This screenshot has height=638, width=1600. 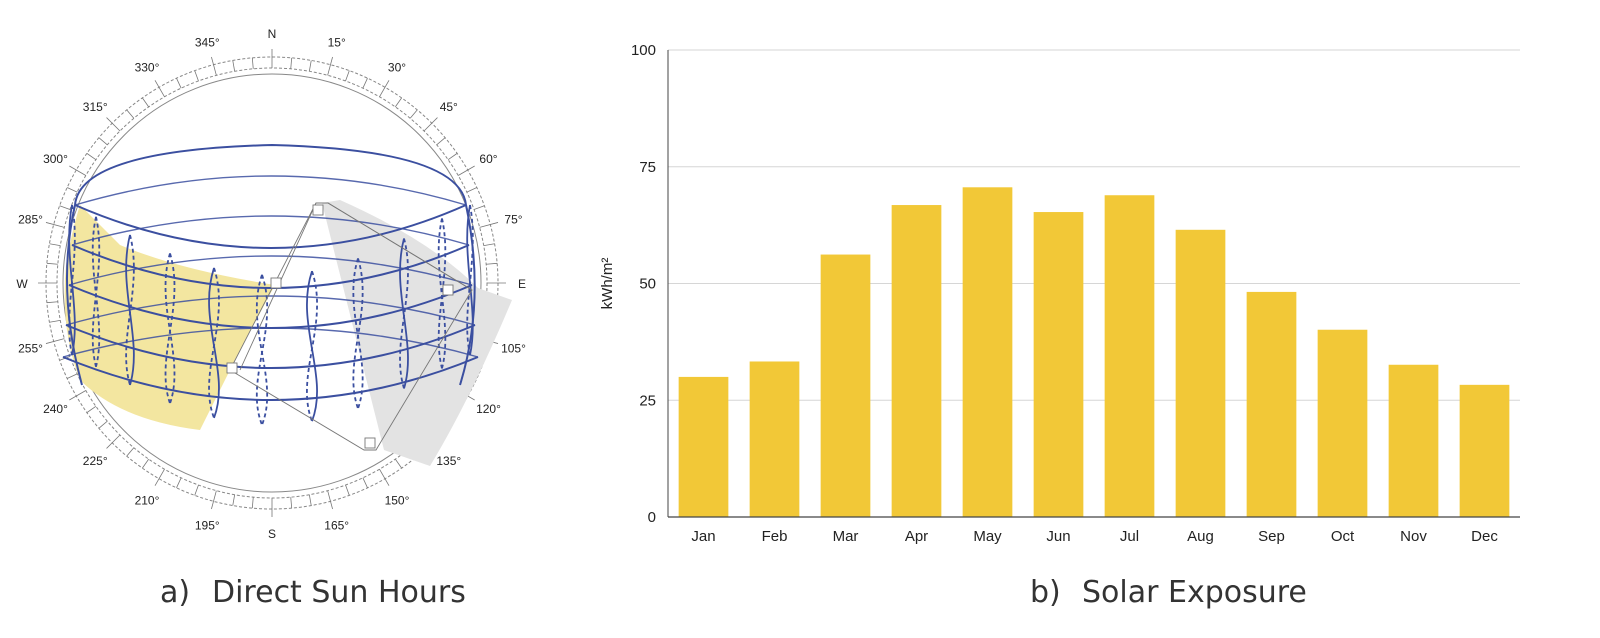 What do you see at coordinates (987, 352) in the screenshot?
I see `bar-may` at bounding box center [987, 352].